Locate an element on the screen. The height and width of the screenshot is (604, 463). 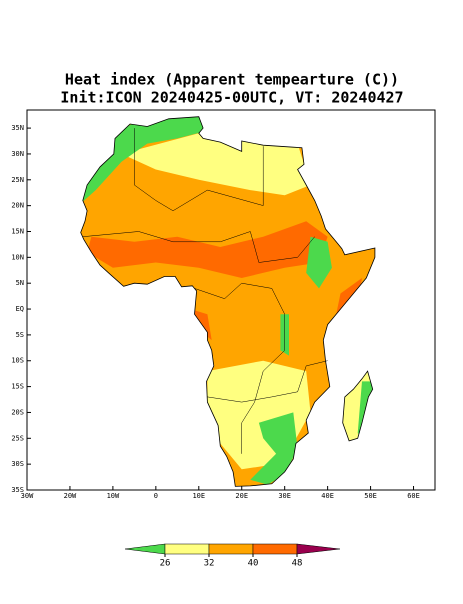
x-tick-label: 0 is located at coordinates (156, 496).